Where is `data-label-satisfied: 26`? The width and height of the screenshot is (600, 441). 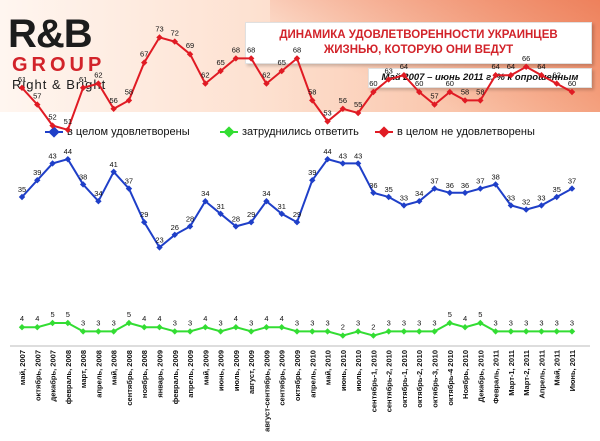
data-label-satisfied: 26 is located at coordinates (175, 227).